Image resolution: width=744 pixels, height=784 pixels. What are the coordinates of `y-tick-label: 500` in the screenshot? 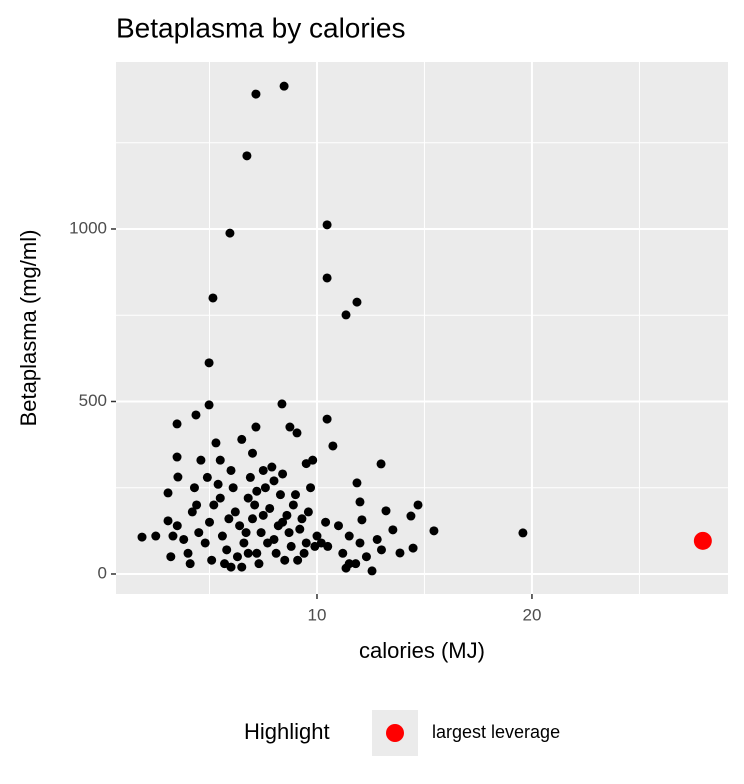 It's located at (93, 400).